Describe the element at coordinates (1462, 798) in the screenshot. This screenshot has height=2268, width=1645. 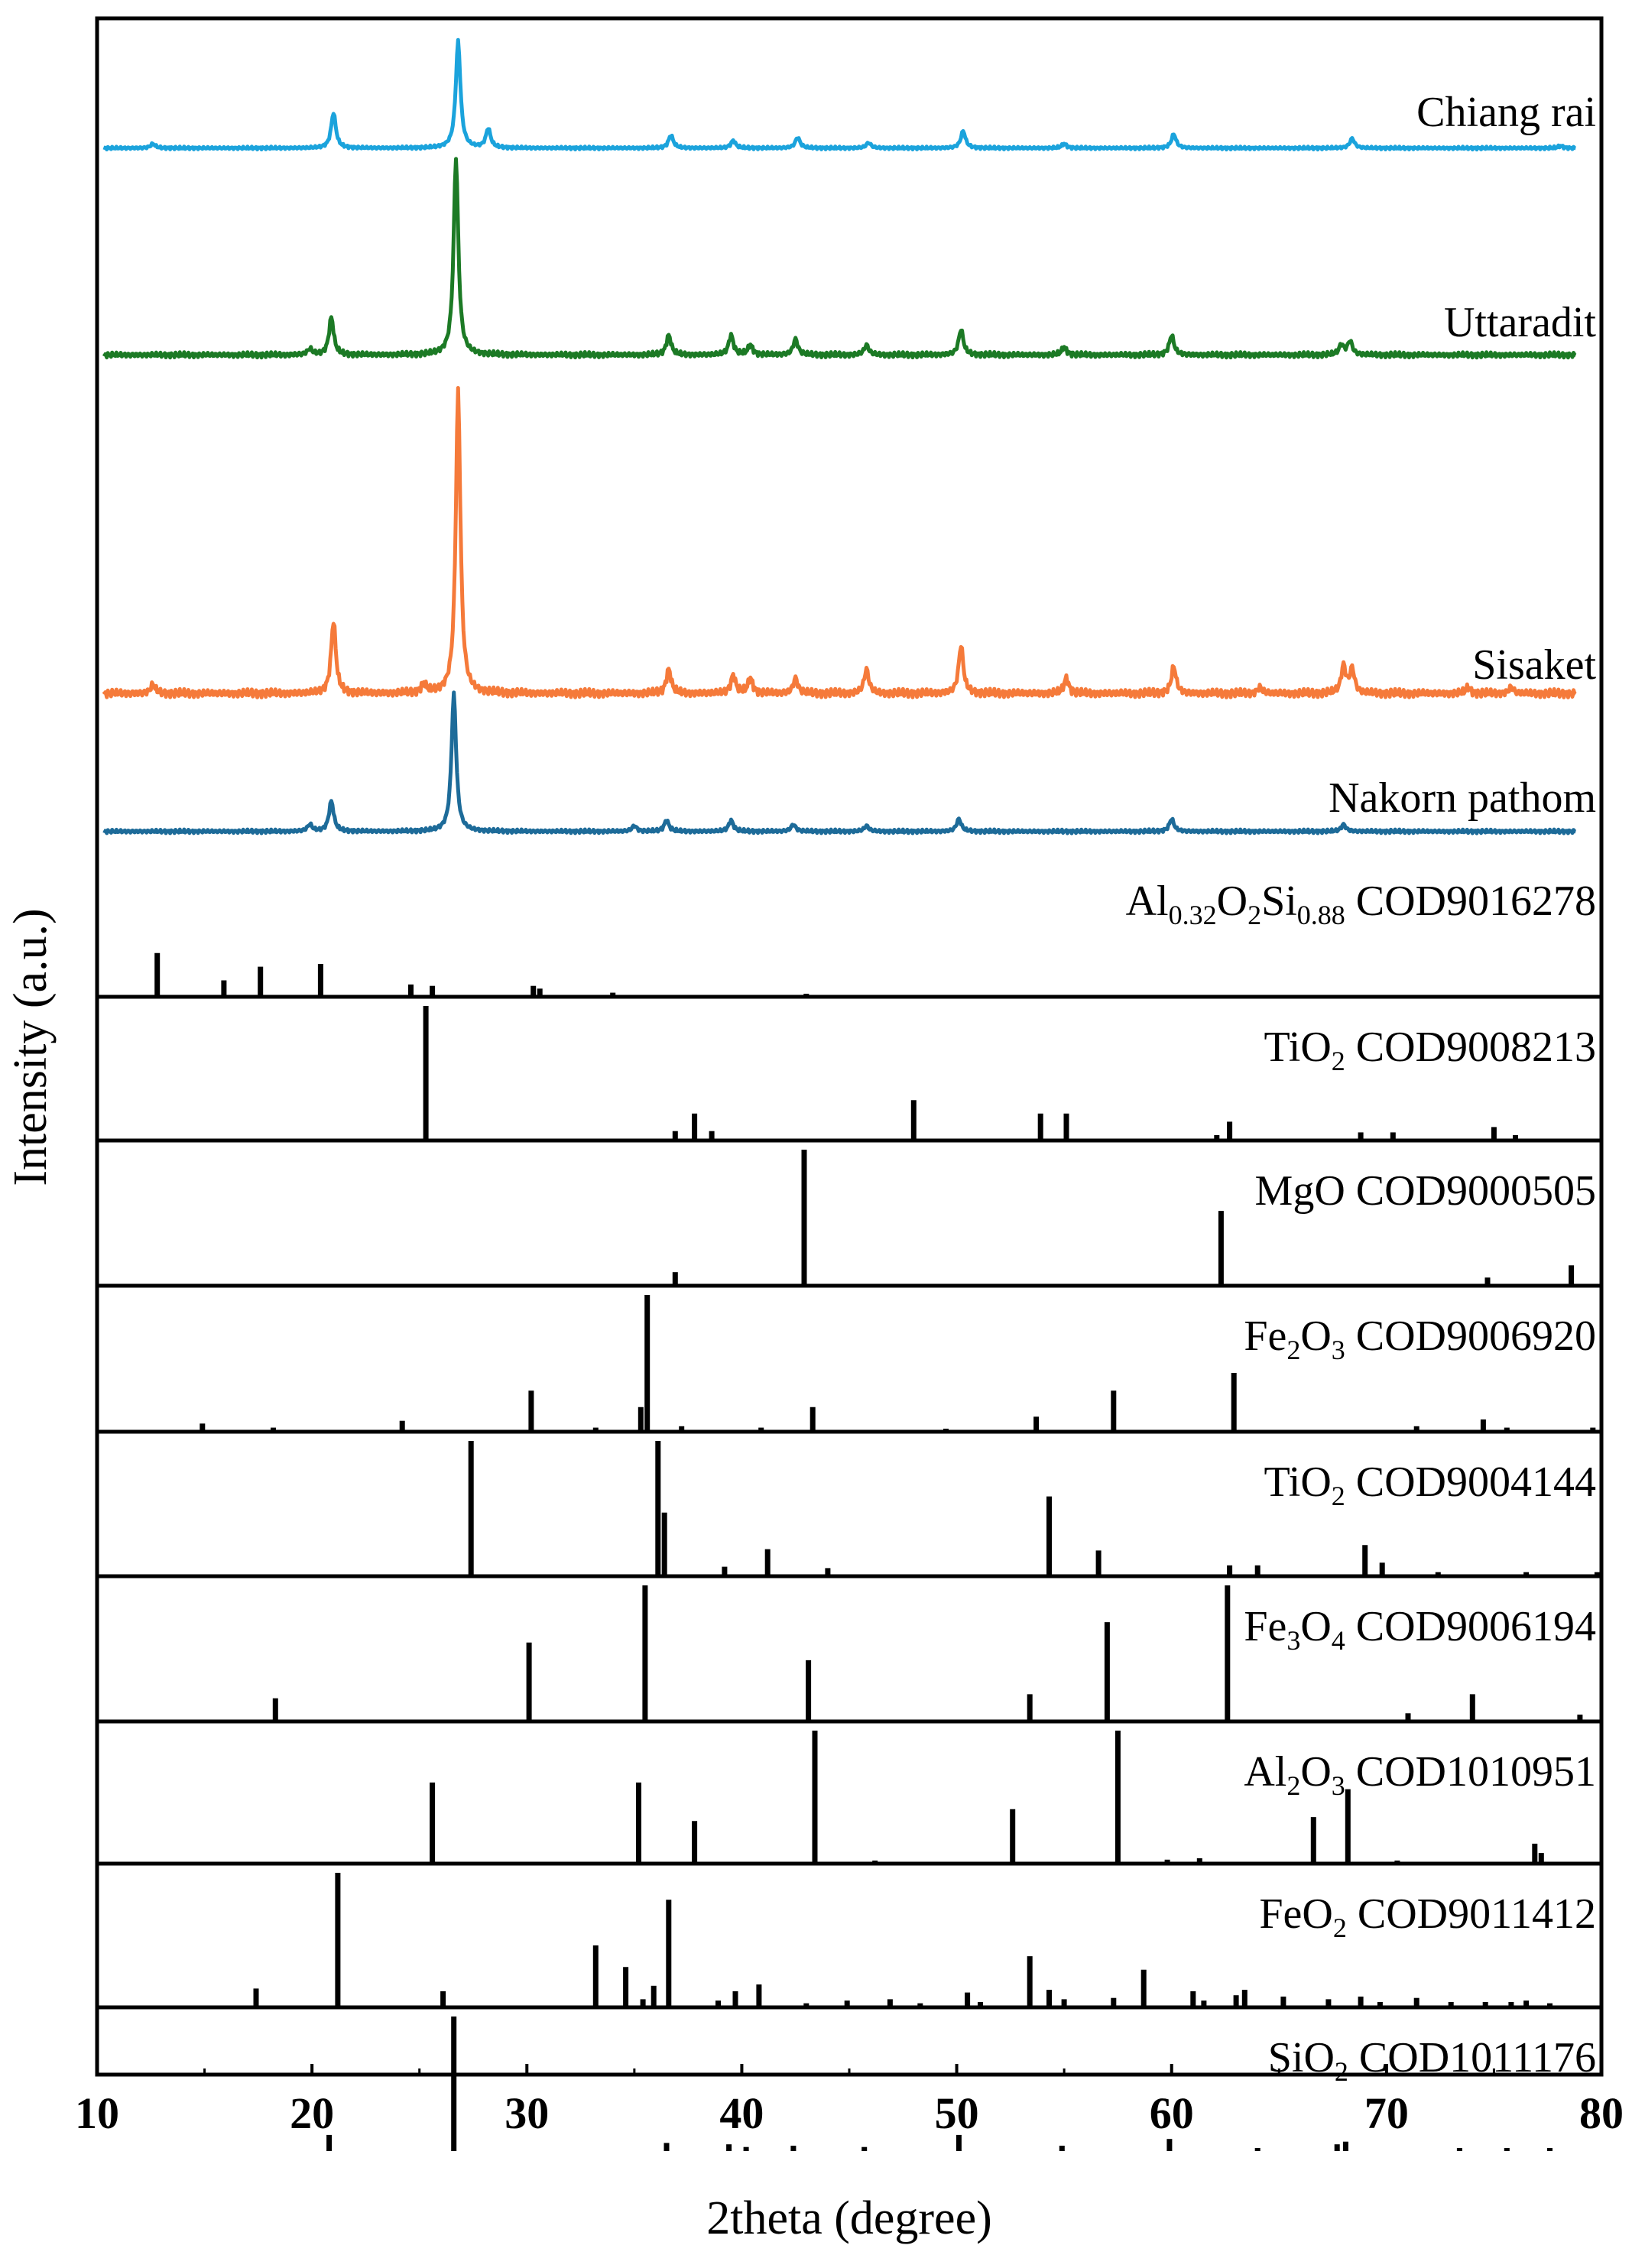
I see `sample-label: Nakorn pathom` at that location.